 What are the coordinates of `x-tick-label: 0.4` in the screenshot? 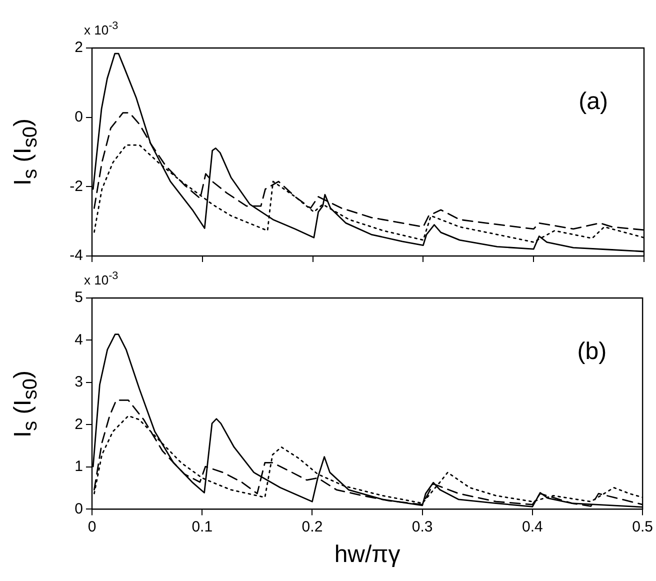 It's located at (532, 527).